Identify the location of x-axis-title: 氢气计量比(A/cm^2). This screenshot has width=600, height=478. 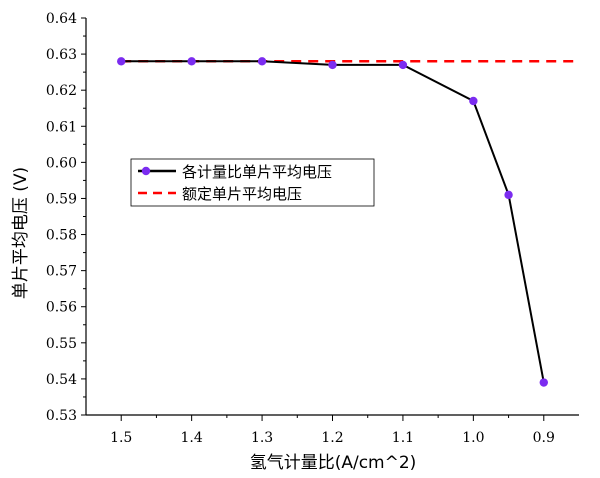
(333, 463).